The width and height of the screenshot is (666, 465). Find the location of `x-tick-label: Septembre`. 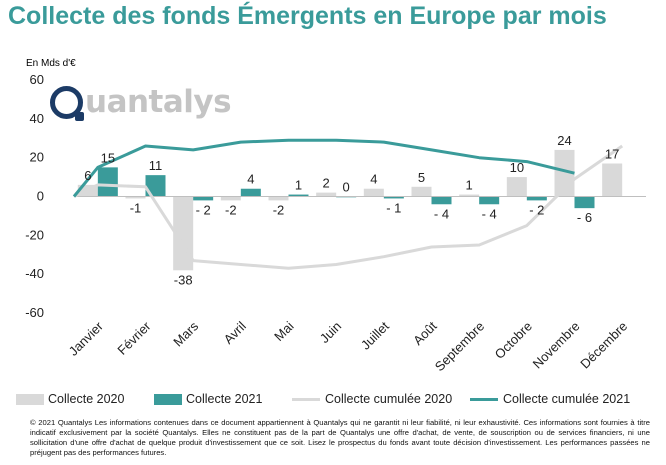

x-tick-label: Septembre is located at coordinates (460, 347).